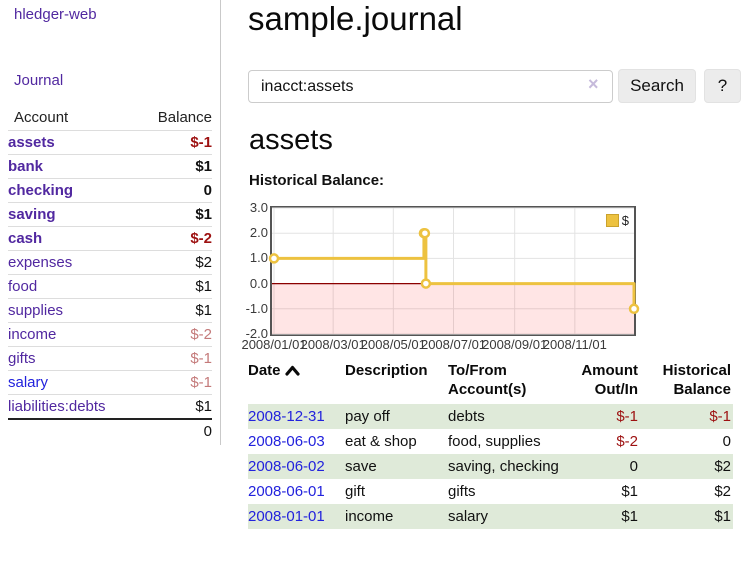 The image size is (742, 582). I want to click on account-balance: 0, so click(175, 190).